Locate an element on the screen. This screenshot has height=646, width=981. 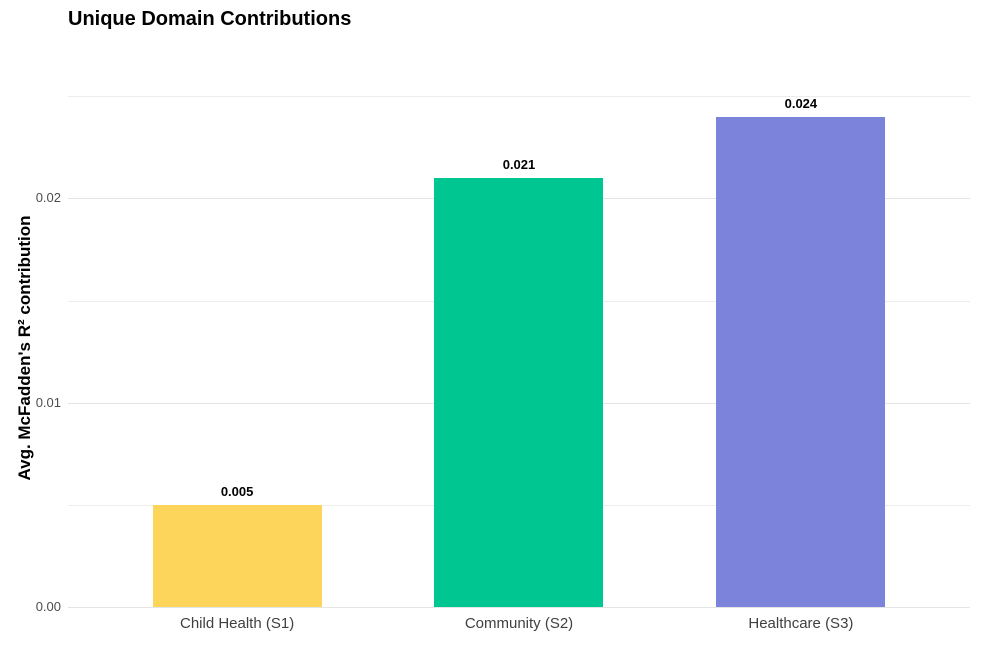
bar-value-label-child-health-s1: 0.005 is located at coordinates (237, 491).